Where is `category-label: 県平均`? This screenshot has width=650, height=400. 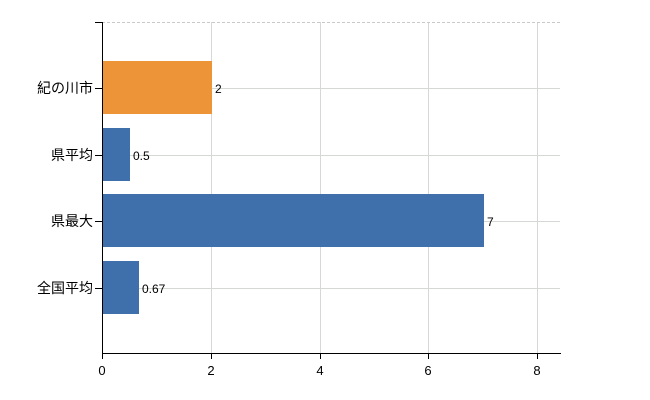 category-label: 県平均 is located at coordinates (72, 155).